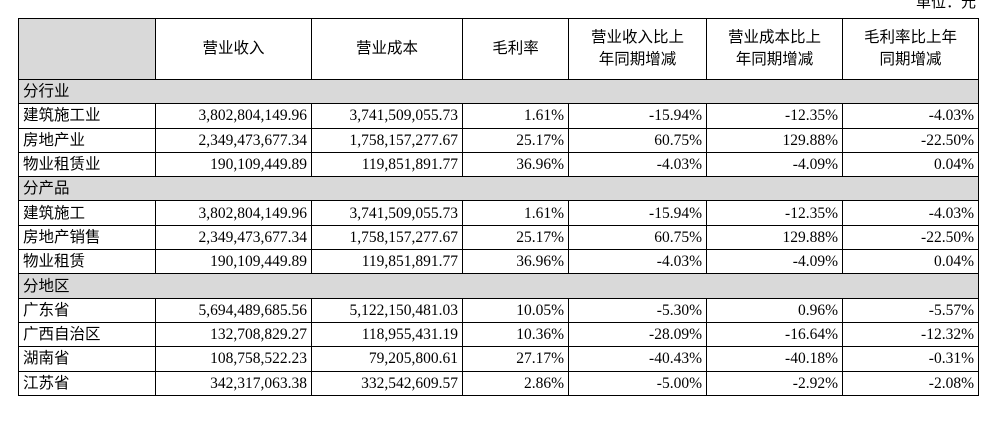  Describe the element at coordinates (637, 334) in the screenshot. I see `cell: -28.09%` at that location.